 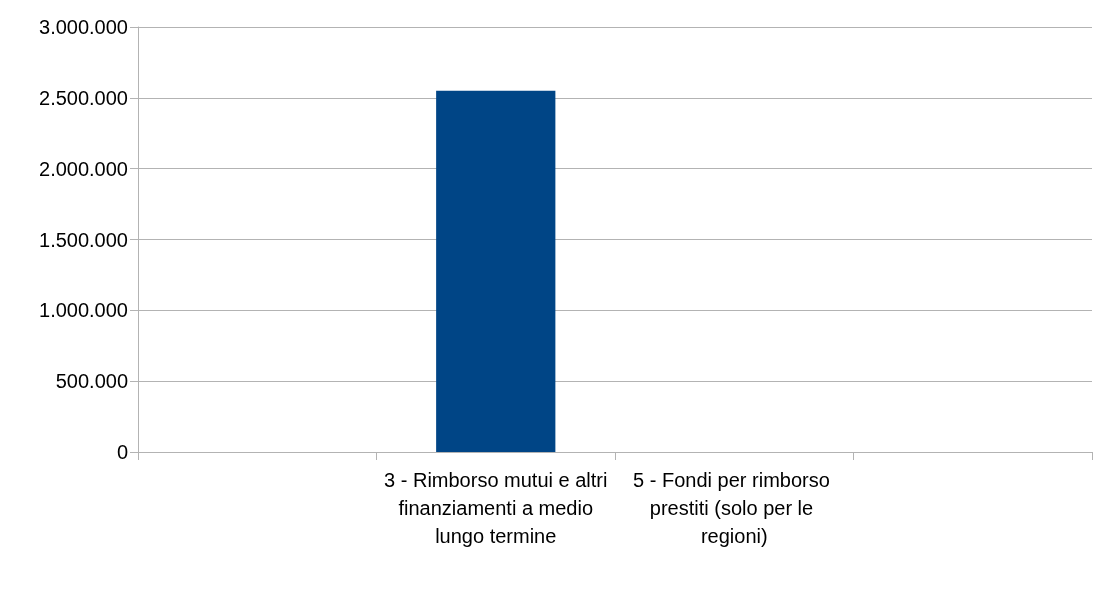 What do you see at coordinates (83, 168) in the screenshot?
I see `y-tick-label: 2.000.000` at bounding box center [83, 168].